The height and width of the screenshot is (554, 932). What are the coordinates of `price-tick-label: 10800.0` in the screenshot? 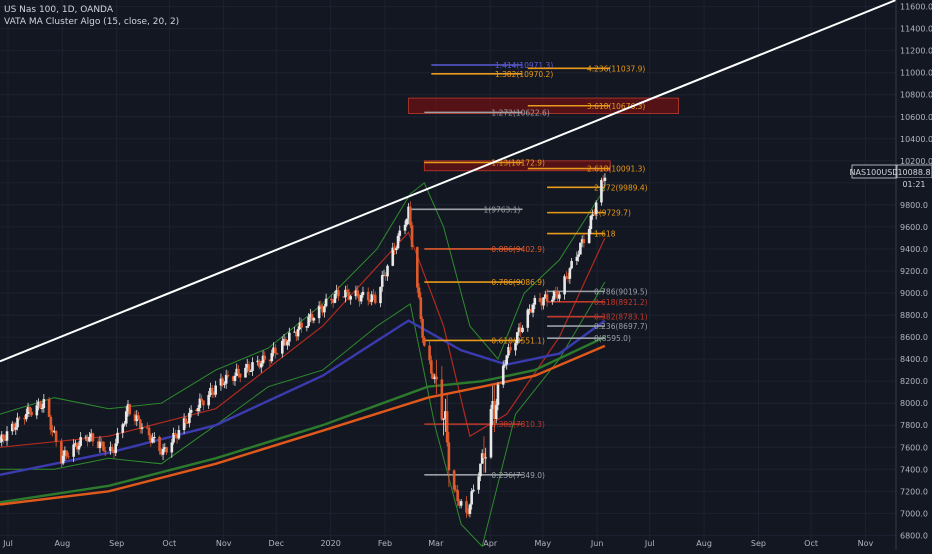 It's located at (916, 95).